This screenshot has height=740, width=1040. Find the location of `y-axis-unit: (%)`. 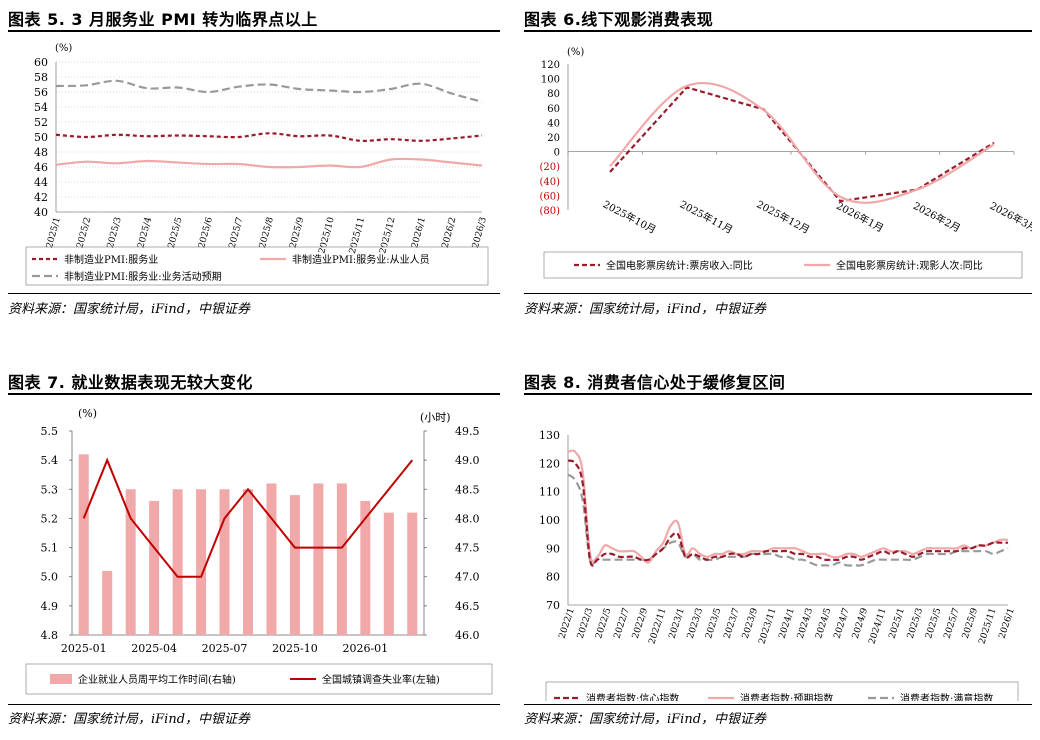

y-axis-unit: (%) is located at coordinates (575, 52).